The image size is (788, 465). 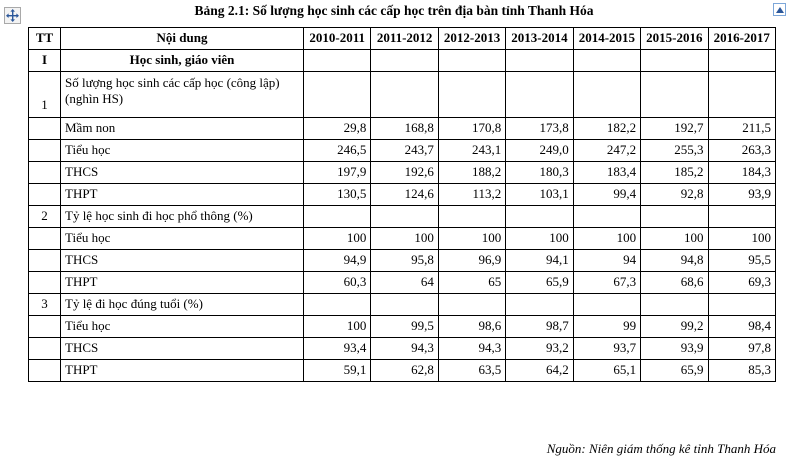 What do you see at coordinates (44, 60) in the screenshot?
I see `tt-cell: I` at bounding box center [44, 60].